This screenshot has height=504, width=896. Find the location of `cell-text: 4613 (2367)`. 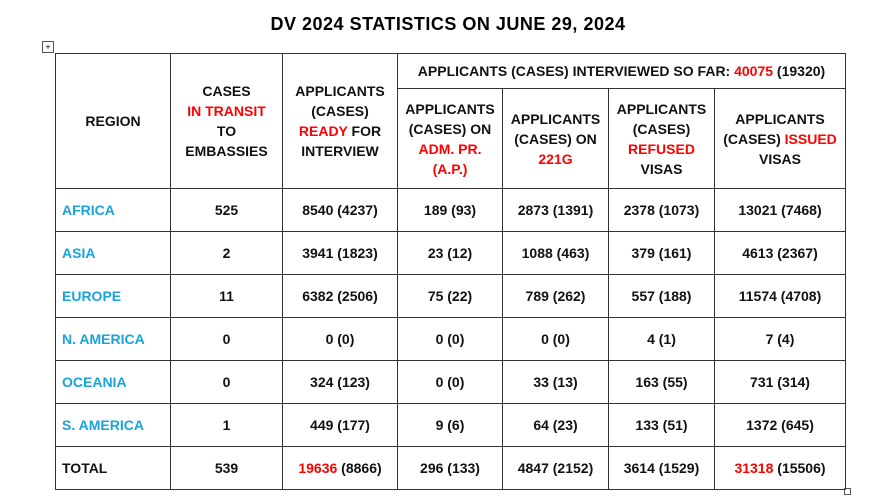

cell-text: 4613 (2367) is located at coordinates (780, 253).